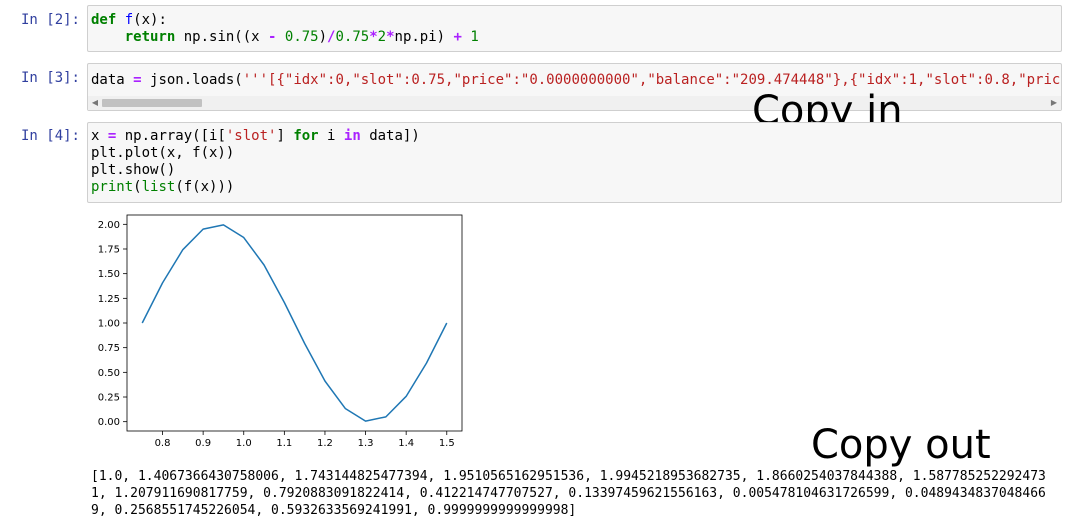 Image resolution: width=1072 pixels, height=525 pixels. What do you see at coordinates (158, 187) in the screenshot?
I see `code-token: list` at bounding box center [158, 187].